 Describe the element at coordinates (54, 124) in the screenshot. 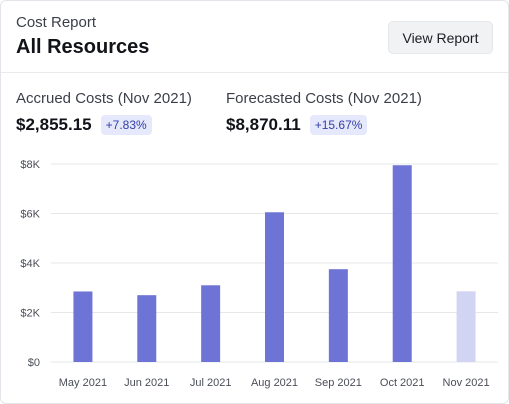

I see `accrued-costs-value: $2,855.15` at that location.